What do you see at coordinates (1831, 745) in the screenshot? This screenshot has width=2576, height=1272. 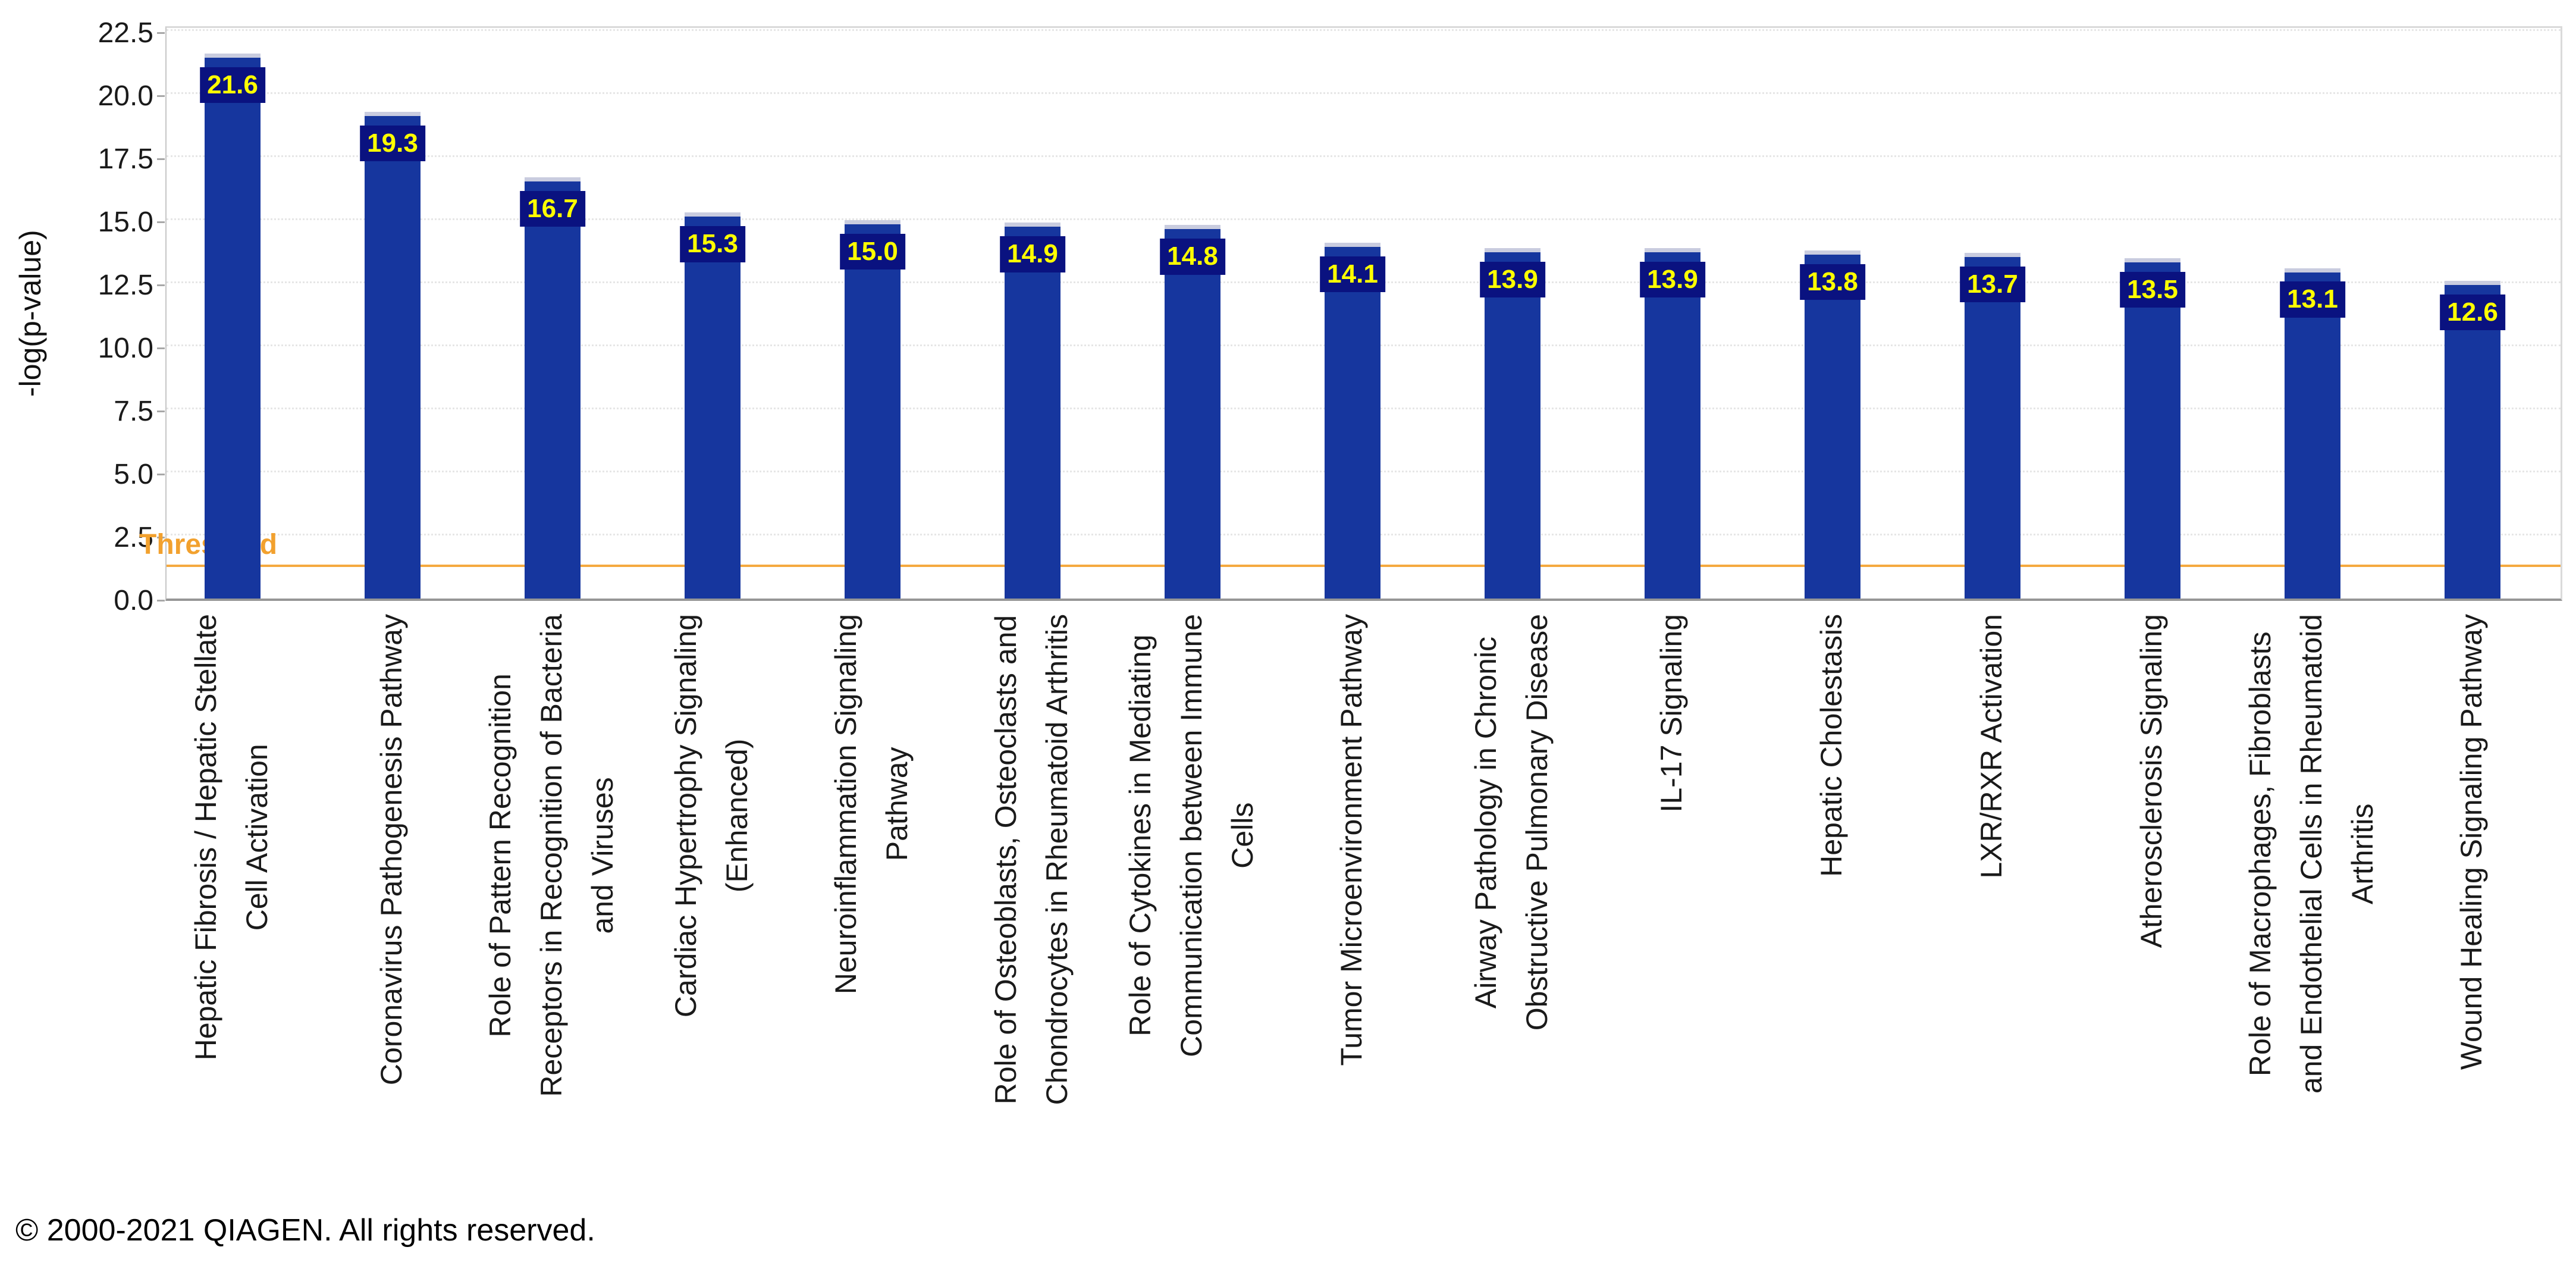 I see `x-axis-category-label: Hepatic Cholestasis` at bounding box center [1831, 745].